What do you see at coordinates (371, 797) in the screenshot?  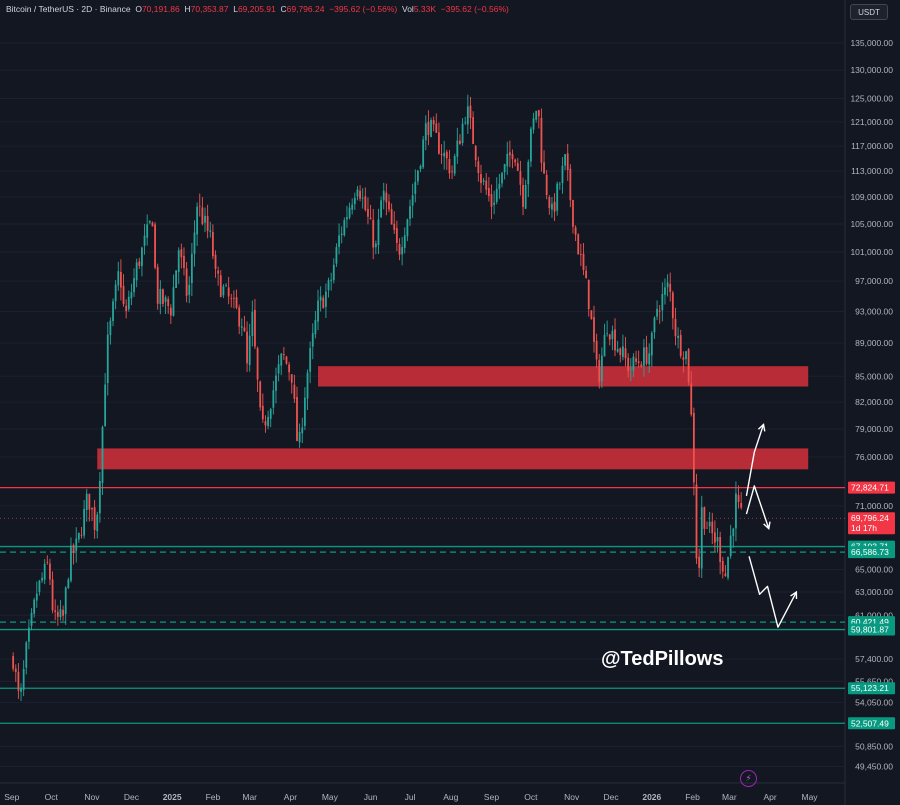 I see `x-tick-label: Jun` at bounding box center [371, 797].